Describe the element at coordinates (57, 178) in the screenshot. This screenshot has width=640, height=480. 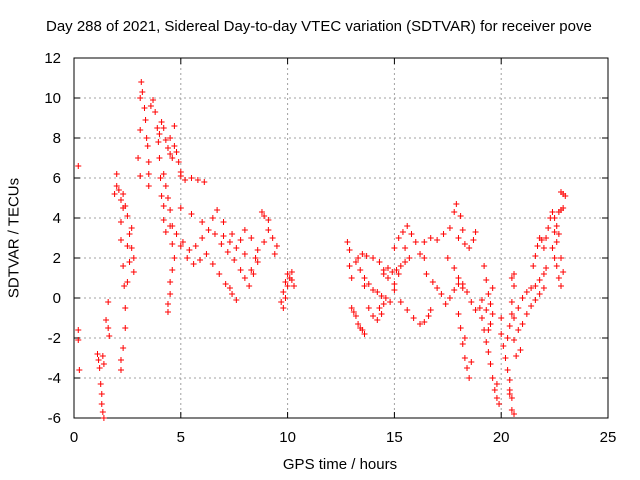
I see `y-tick-label: 6` at that location.